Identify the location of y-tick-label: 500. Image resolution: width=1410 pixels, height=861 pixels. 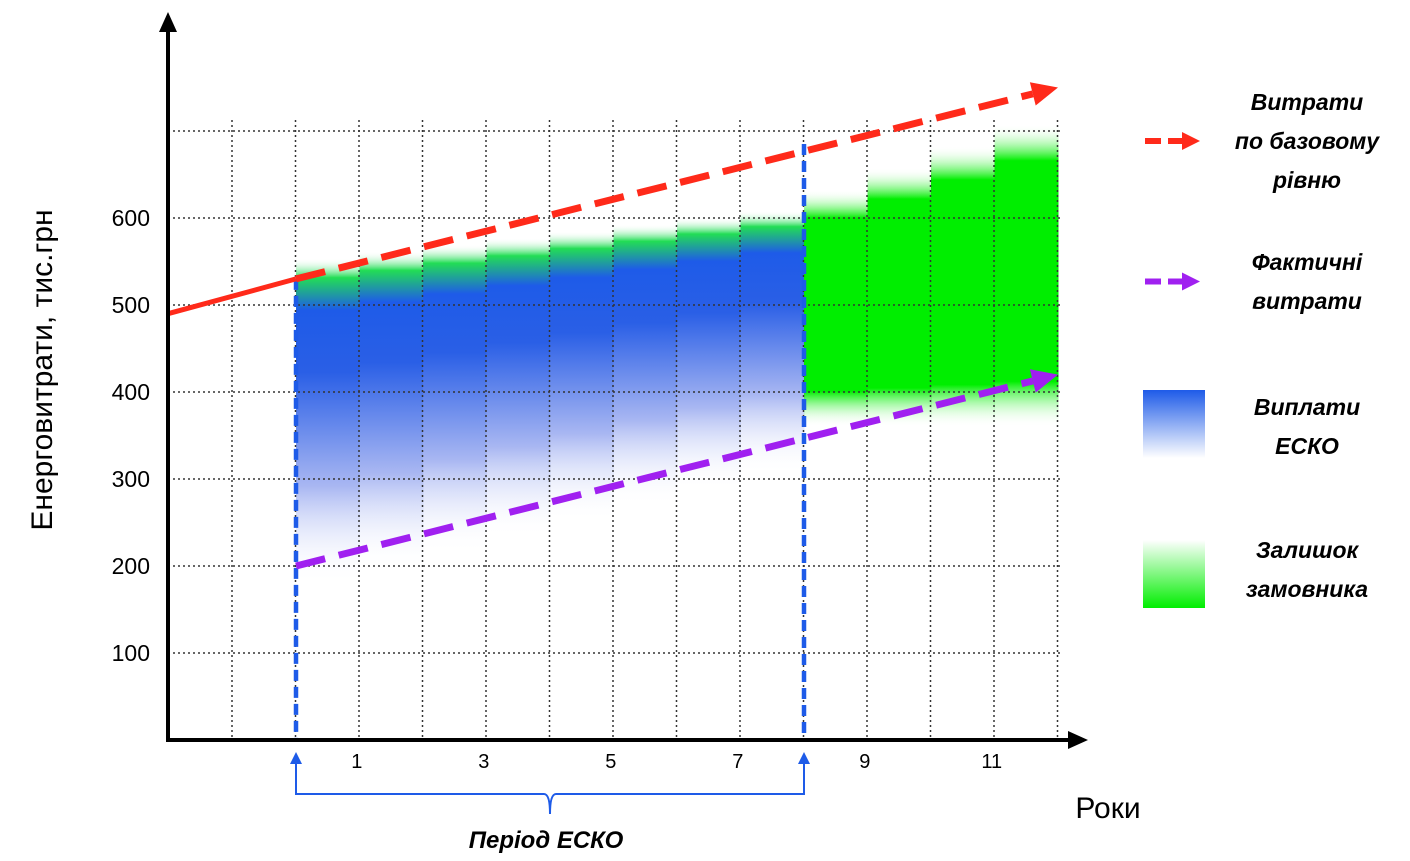
(131, 305).